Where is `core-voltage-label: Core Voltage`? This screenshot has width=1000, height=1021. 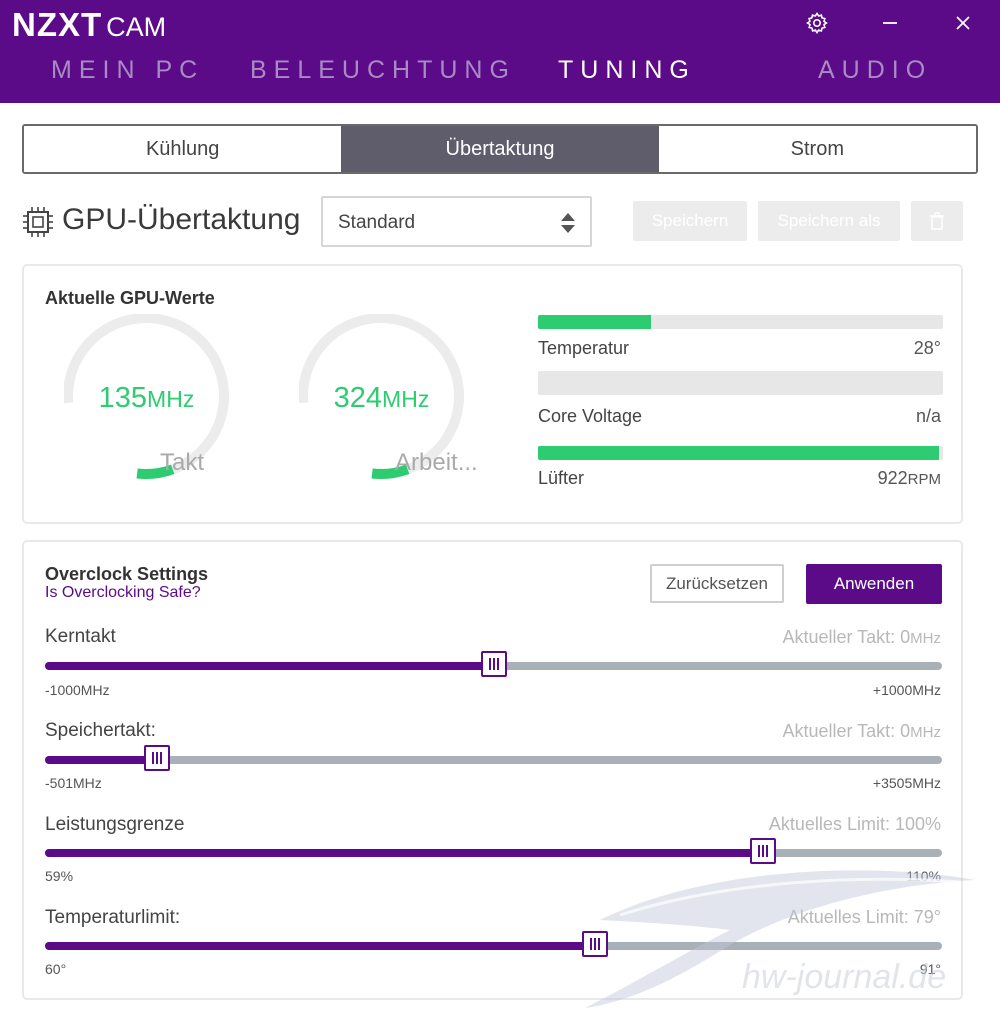
core-voltage-label: Core Voltage is located at coordinates (590, 416).